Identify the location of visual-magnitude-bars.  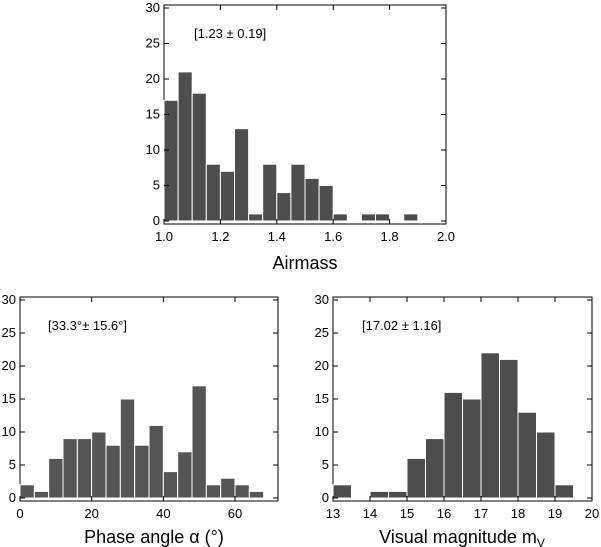
(453, 425).